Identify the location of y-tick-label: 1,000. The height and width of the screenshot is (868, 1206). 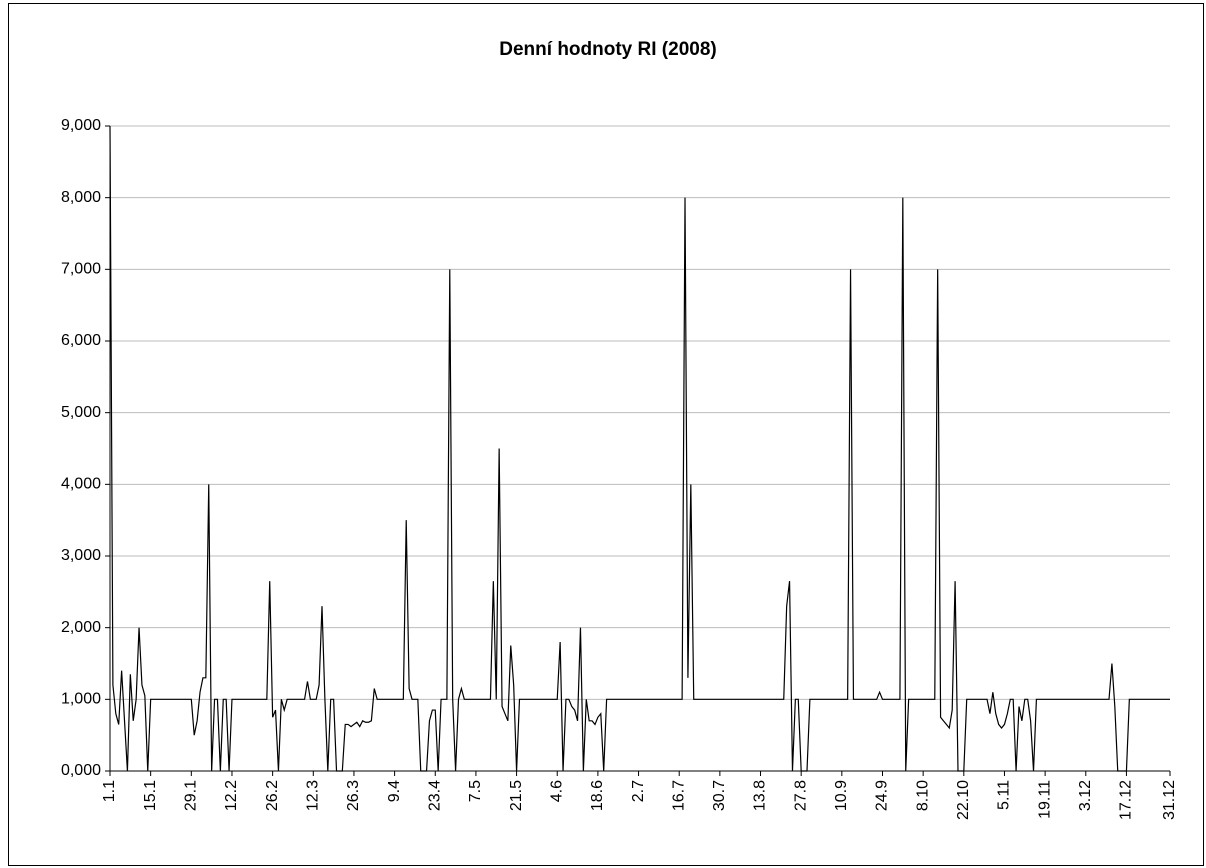
(81, 699).